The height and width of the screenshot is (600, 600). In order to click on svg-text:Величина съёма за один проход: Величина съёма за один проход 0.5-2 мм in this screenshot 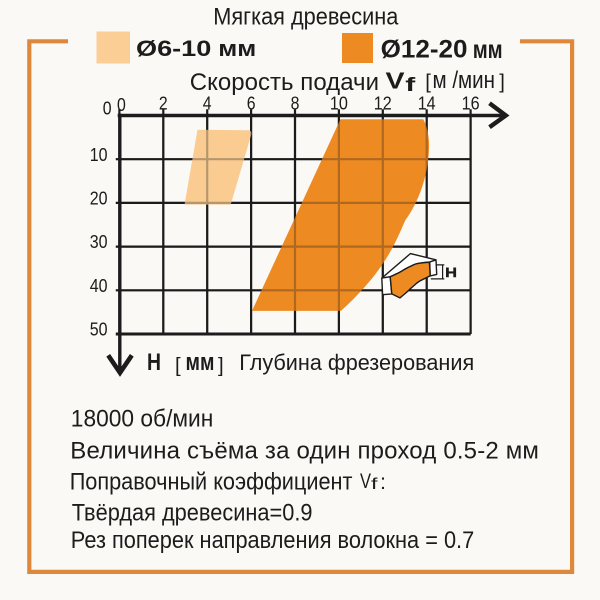, I will do `click(304, 451)`.